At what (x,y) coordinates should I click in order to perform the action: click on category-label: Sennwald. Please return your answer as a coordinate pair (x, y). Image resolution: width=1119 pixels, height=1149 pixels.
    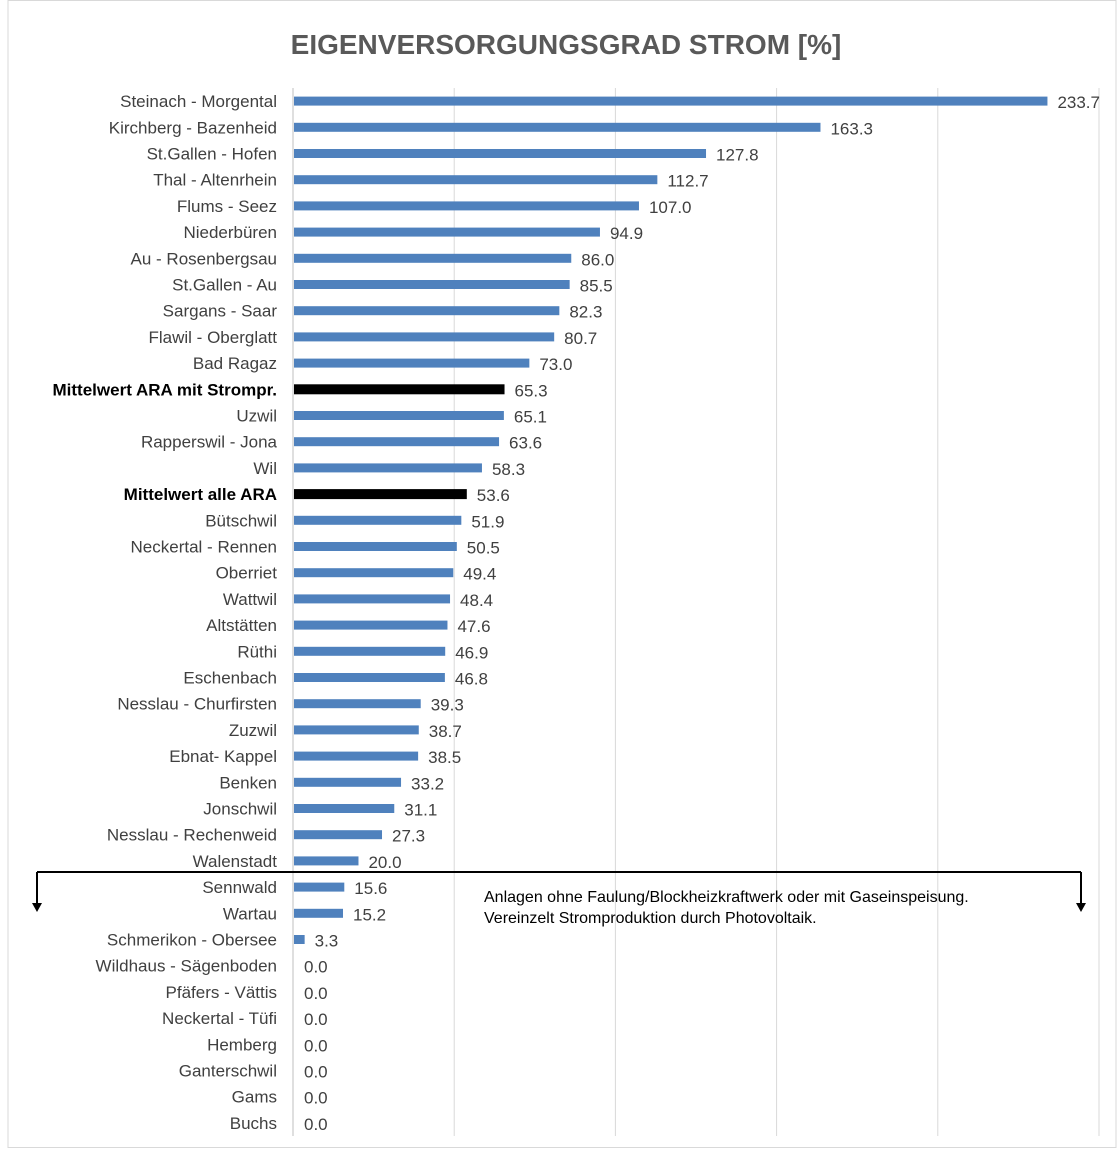
    Looking at the image, I should click on (239, 887).